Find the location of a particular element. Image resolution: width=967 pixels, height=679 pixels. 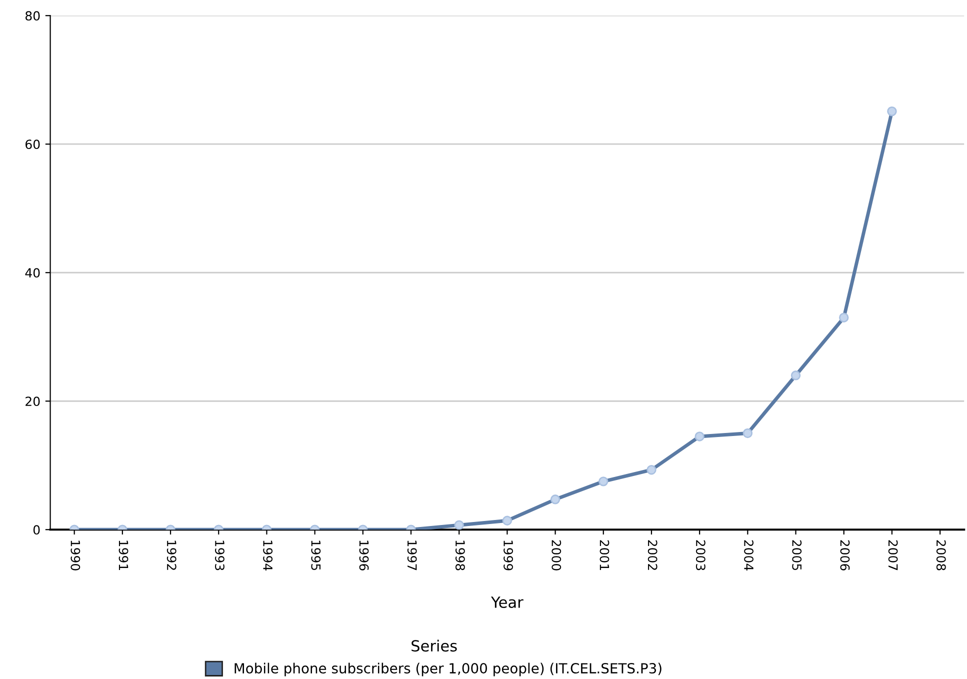

y-tick-label: 60 is located at coordinates (33, 145).